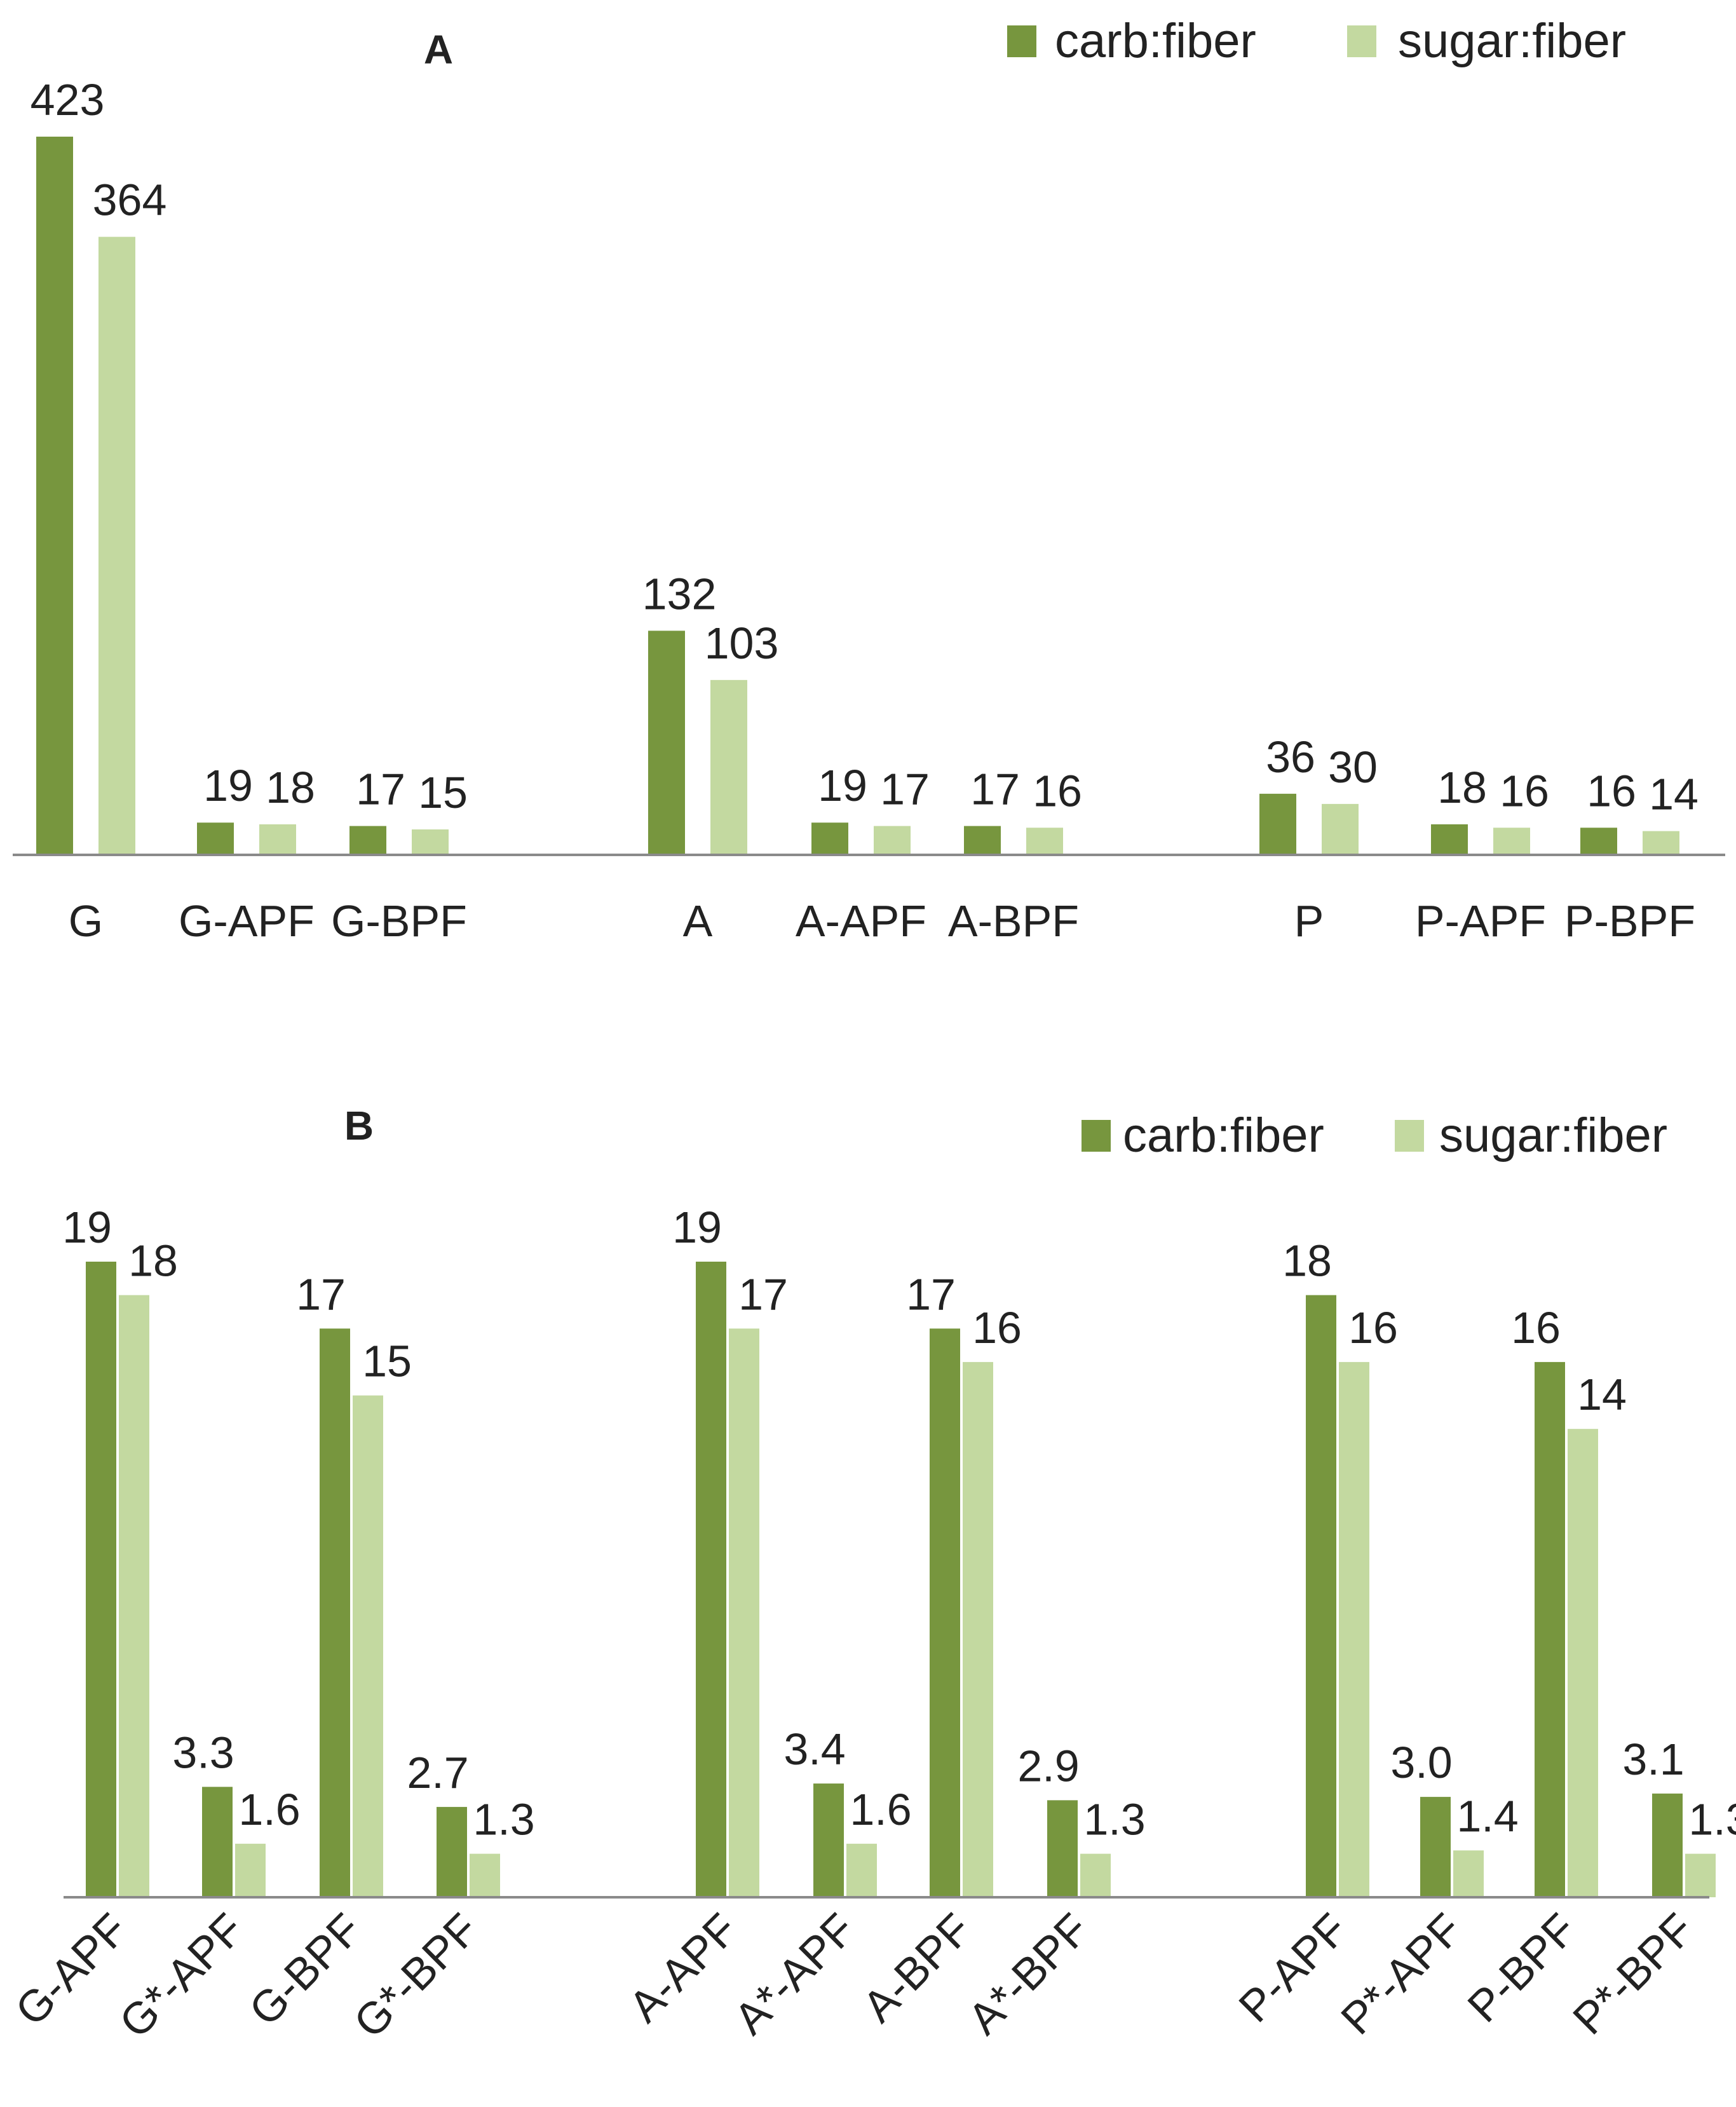 The height and width of the screenshot is (2107, 1736). What do you see at coordinates (1373, 1328) in the screenshot?
I see `data-label-sugar-P-APF: 16` at bounding box center [1373, 1328].